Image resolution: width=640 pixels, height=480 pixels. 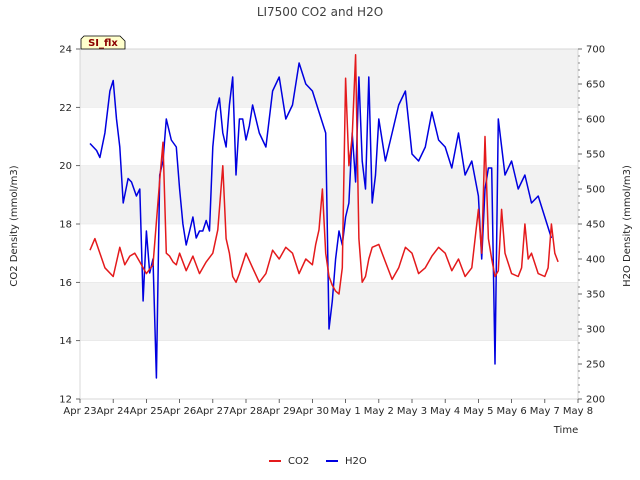 What do you see at coordinates (113, 411) in the screenshot?
I see `x-tick-label: Apr 24` at bounding box center [113, 411].